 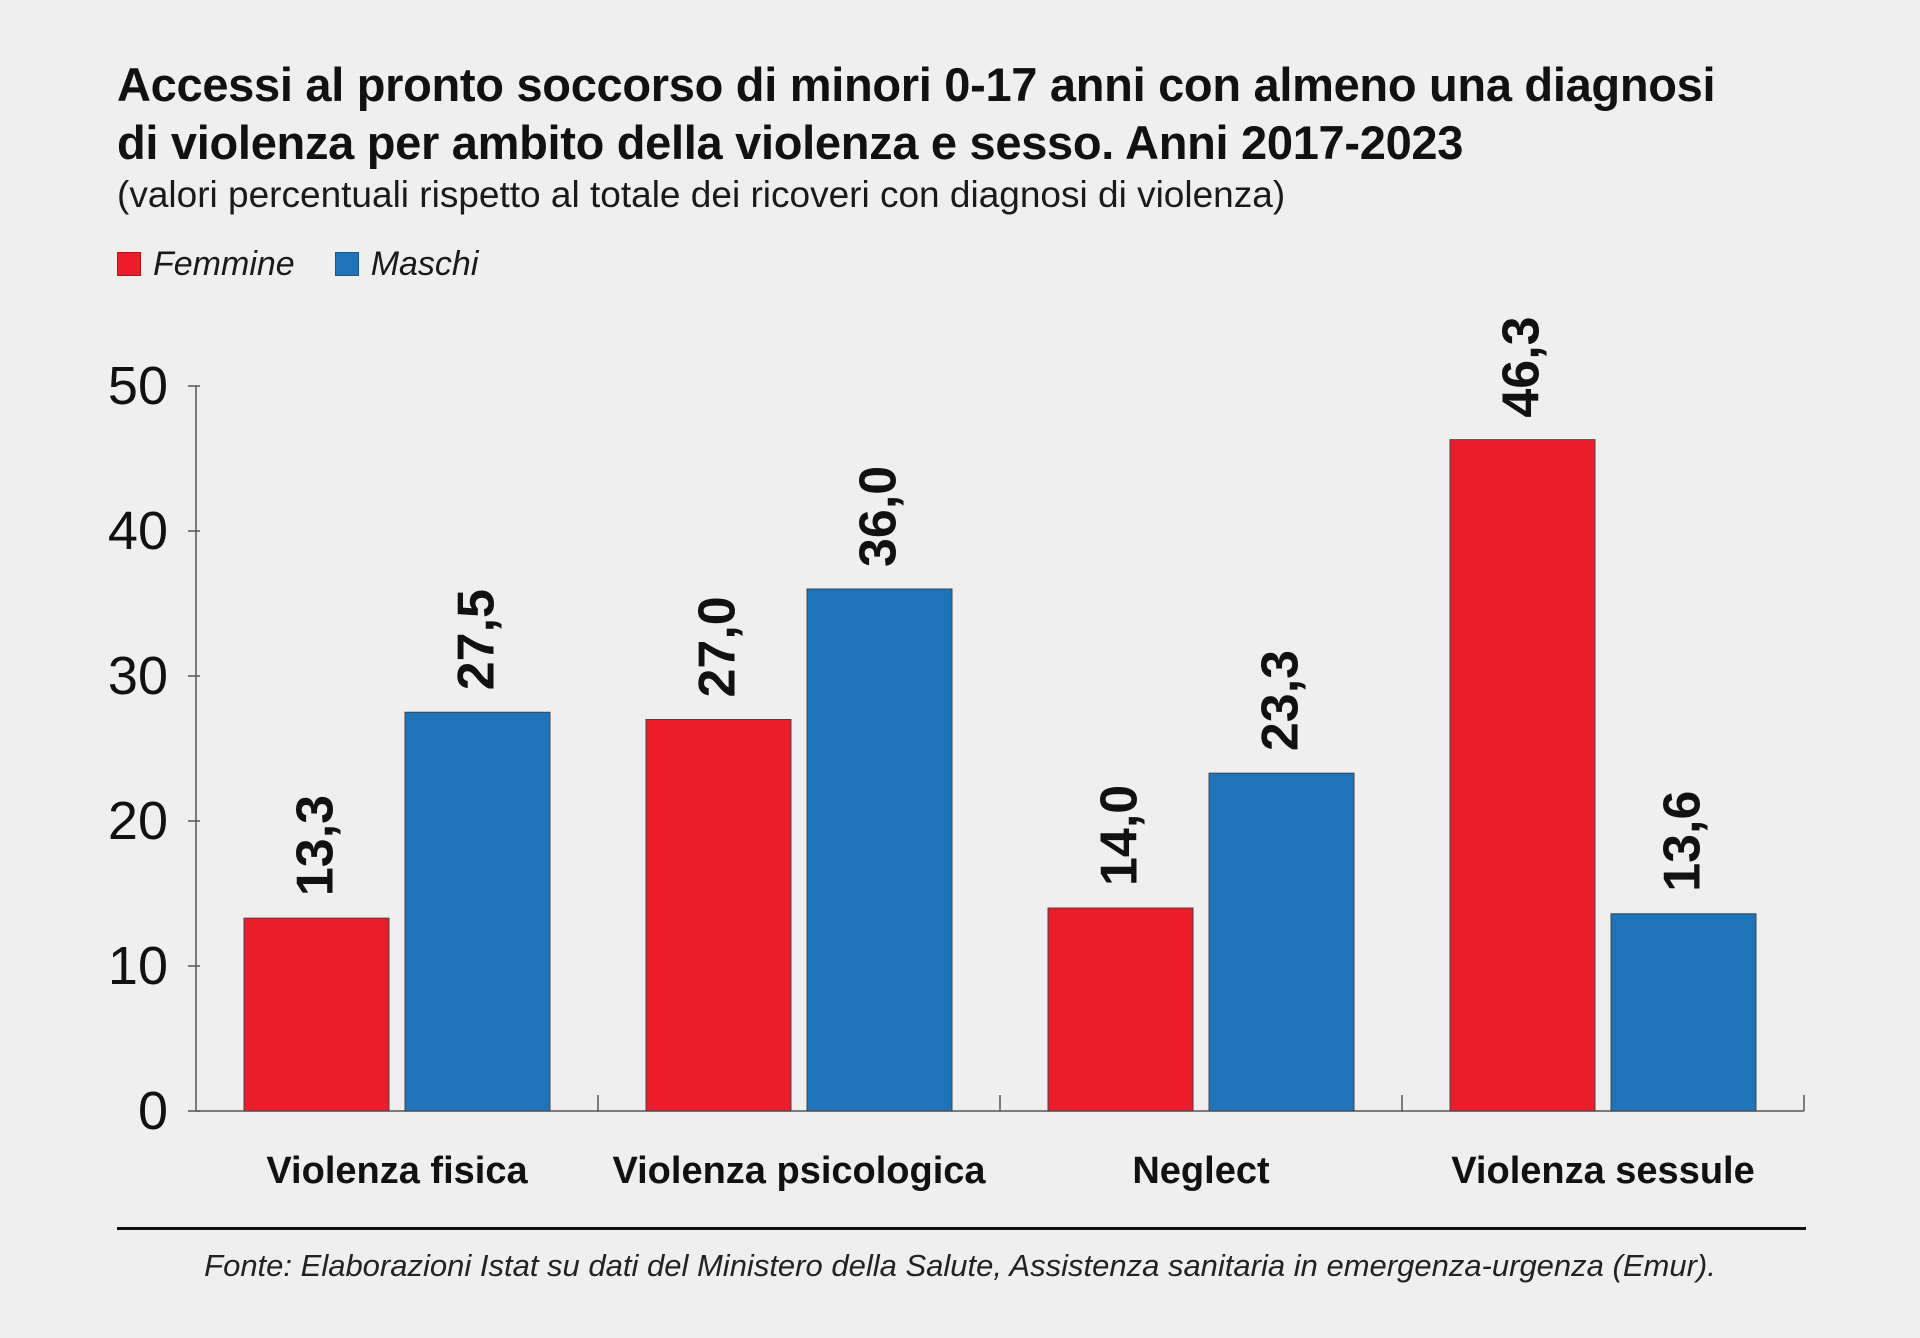 I want to click on y-tick-label-10: 10, so click(x=138, y=966).